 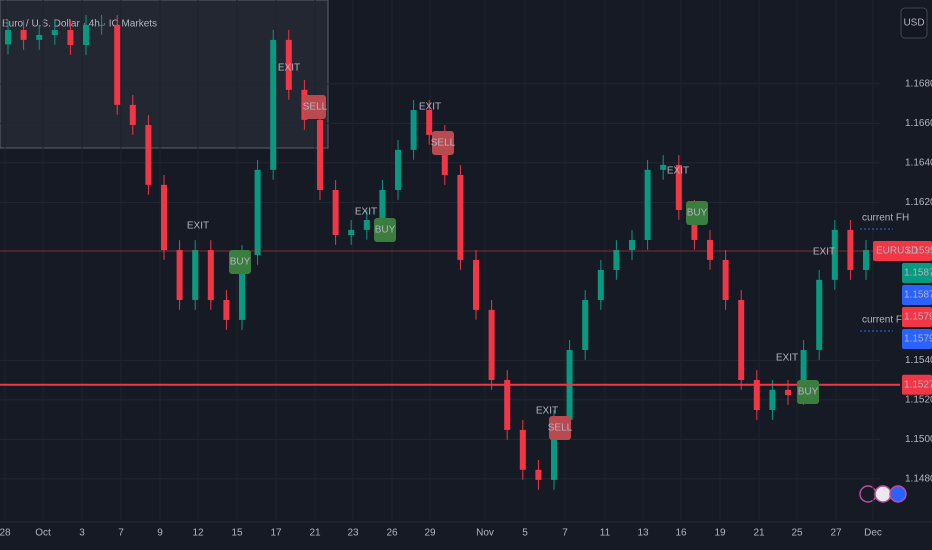 I want to click on x-tick-label: Dec, so click(x=873, y=533).